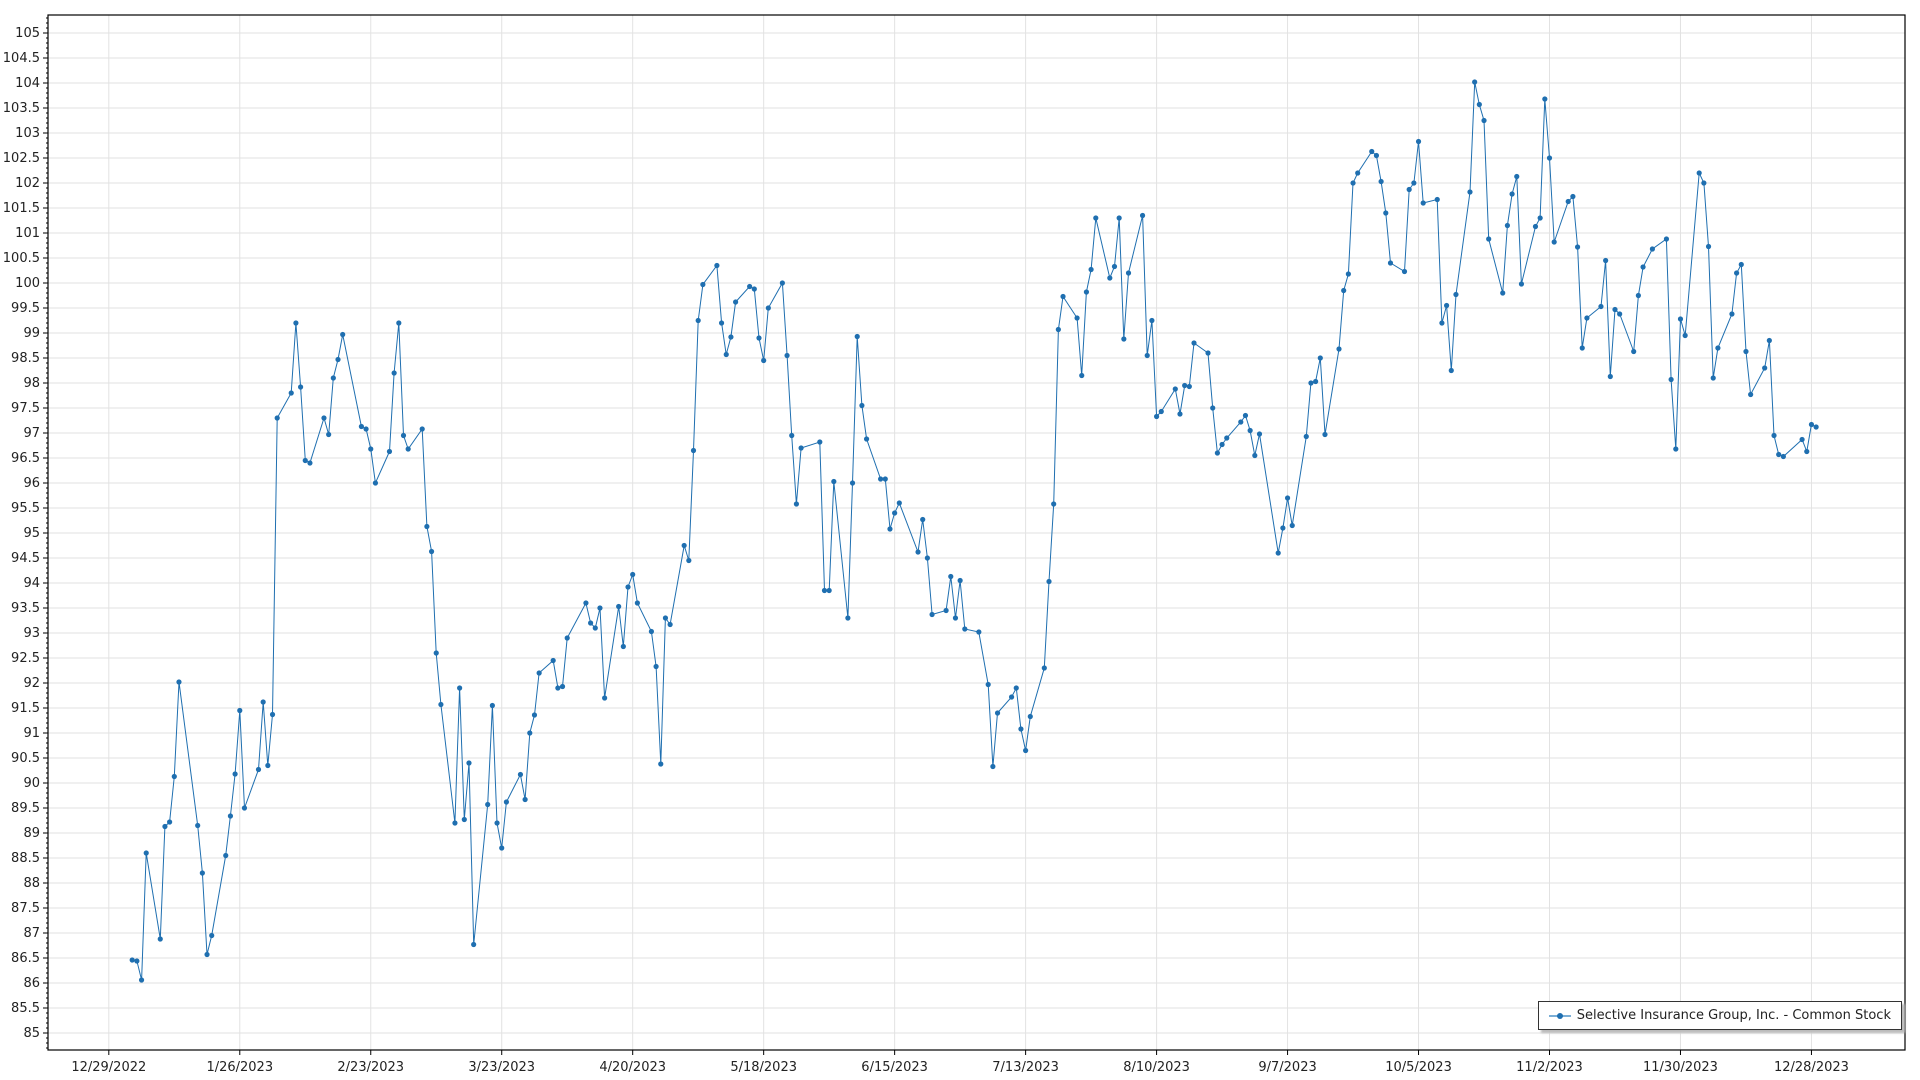  Describe the element at coordinates (632, 1067) in the screenshot. I see `x-tick-label: 4/20/2023` at that location.